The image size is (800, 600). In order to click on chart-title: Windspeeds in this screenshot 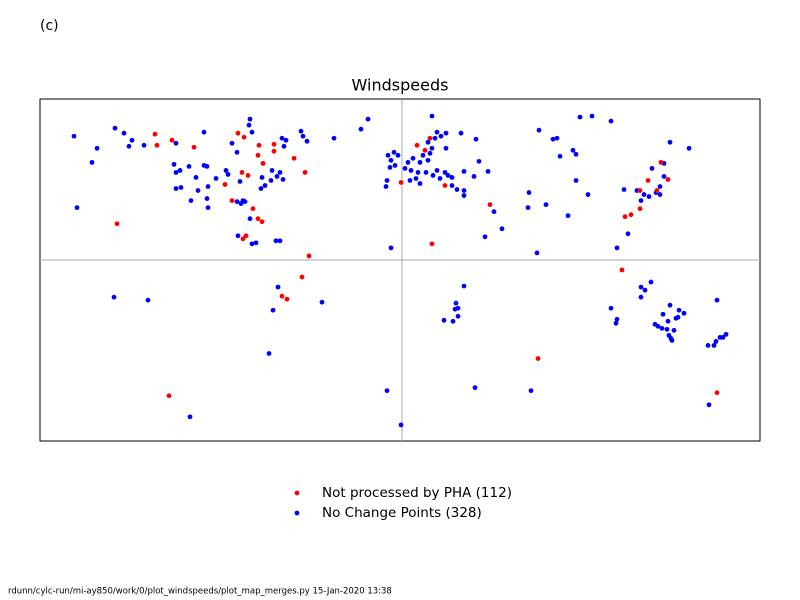, I will do `click(400, 85)`.